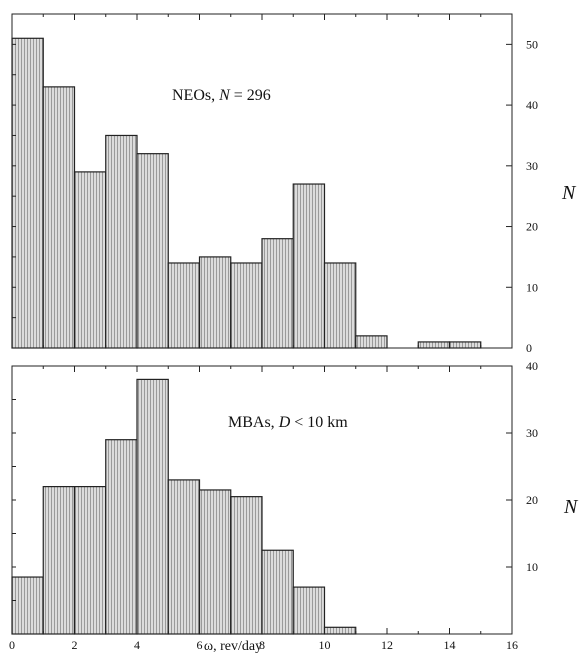 This screenshot has width=583, height=655. I want to click on bottom-xtick-label-1: 2, so click(75, 645).